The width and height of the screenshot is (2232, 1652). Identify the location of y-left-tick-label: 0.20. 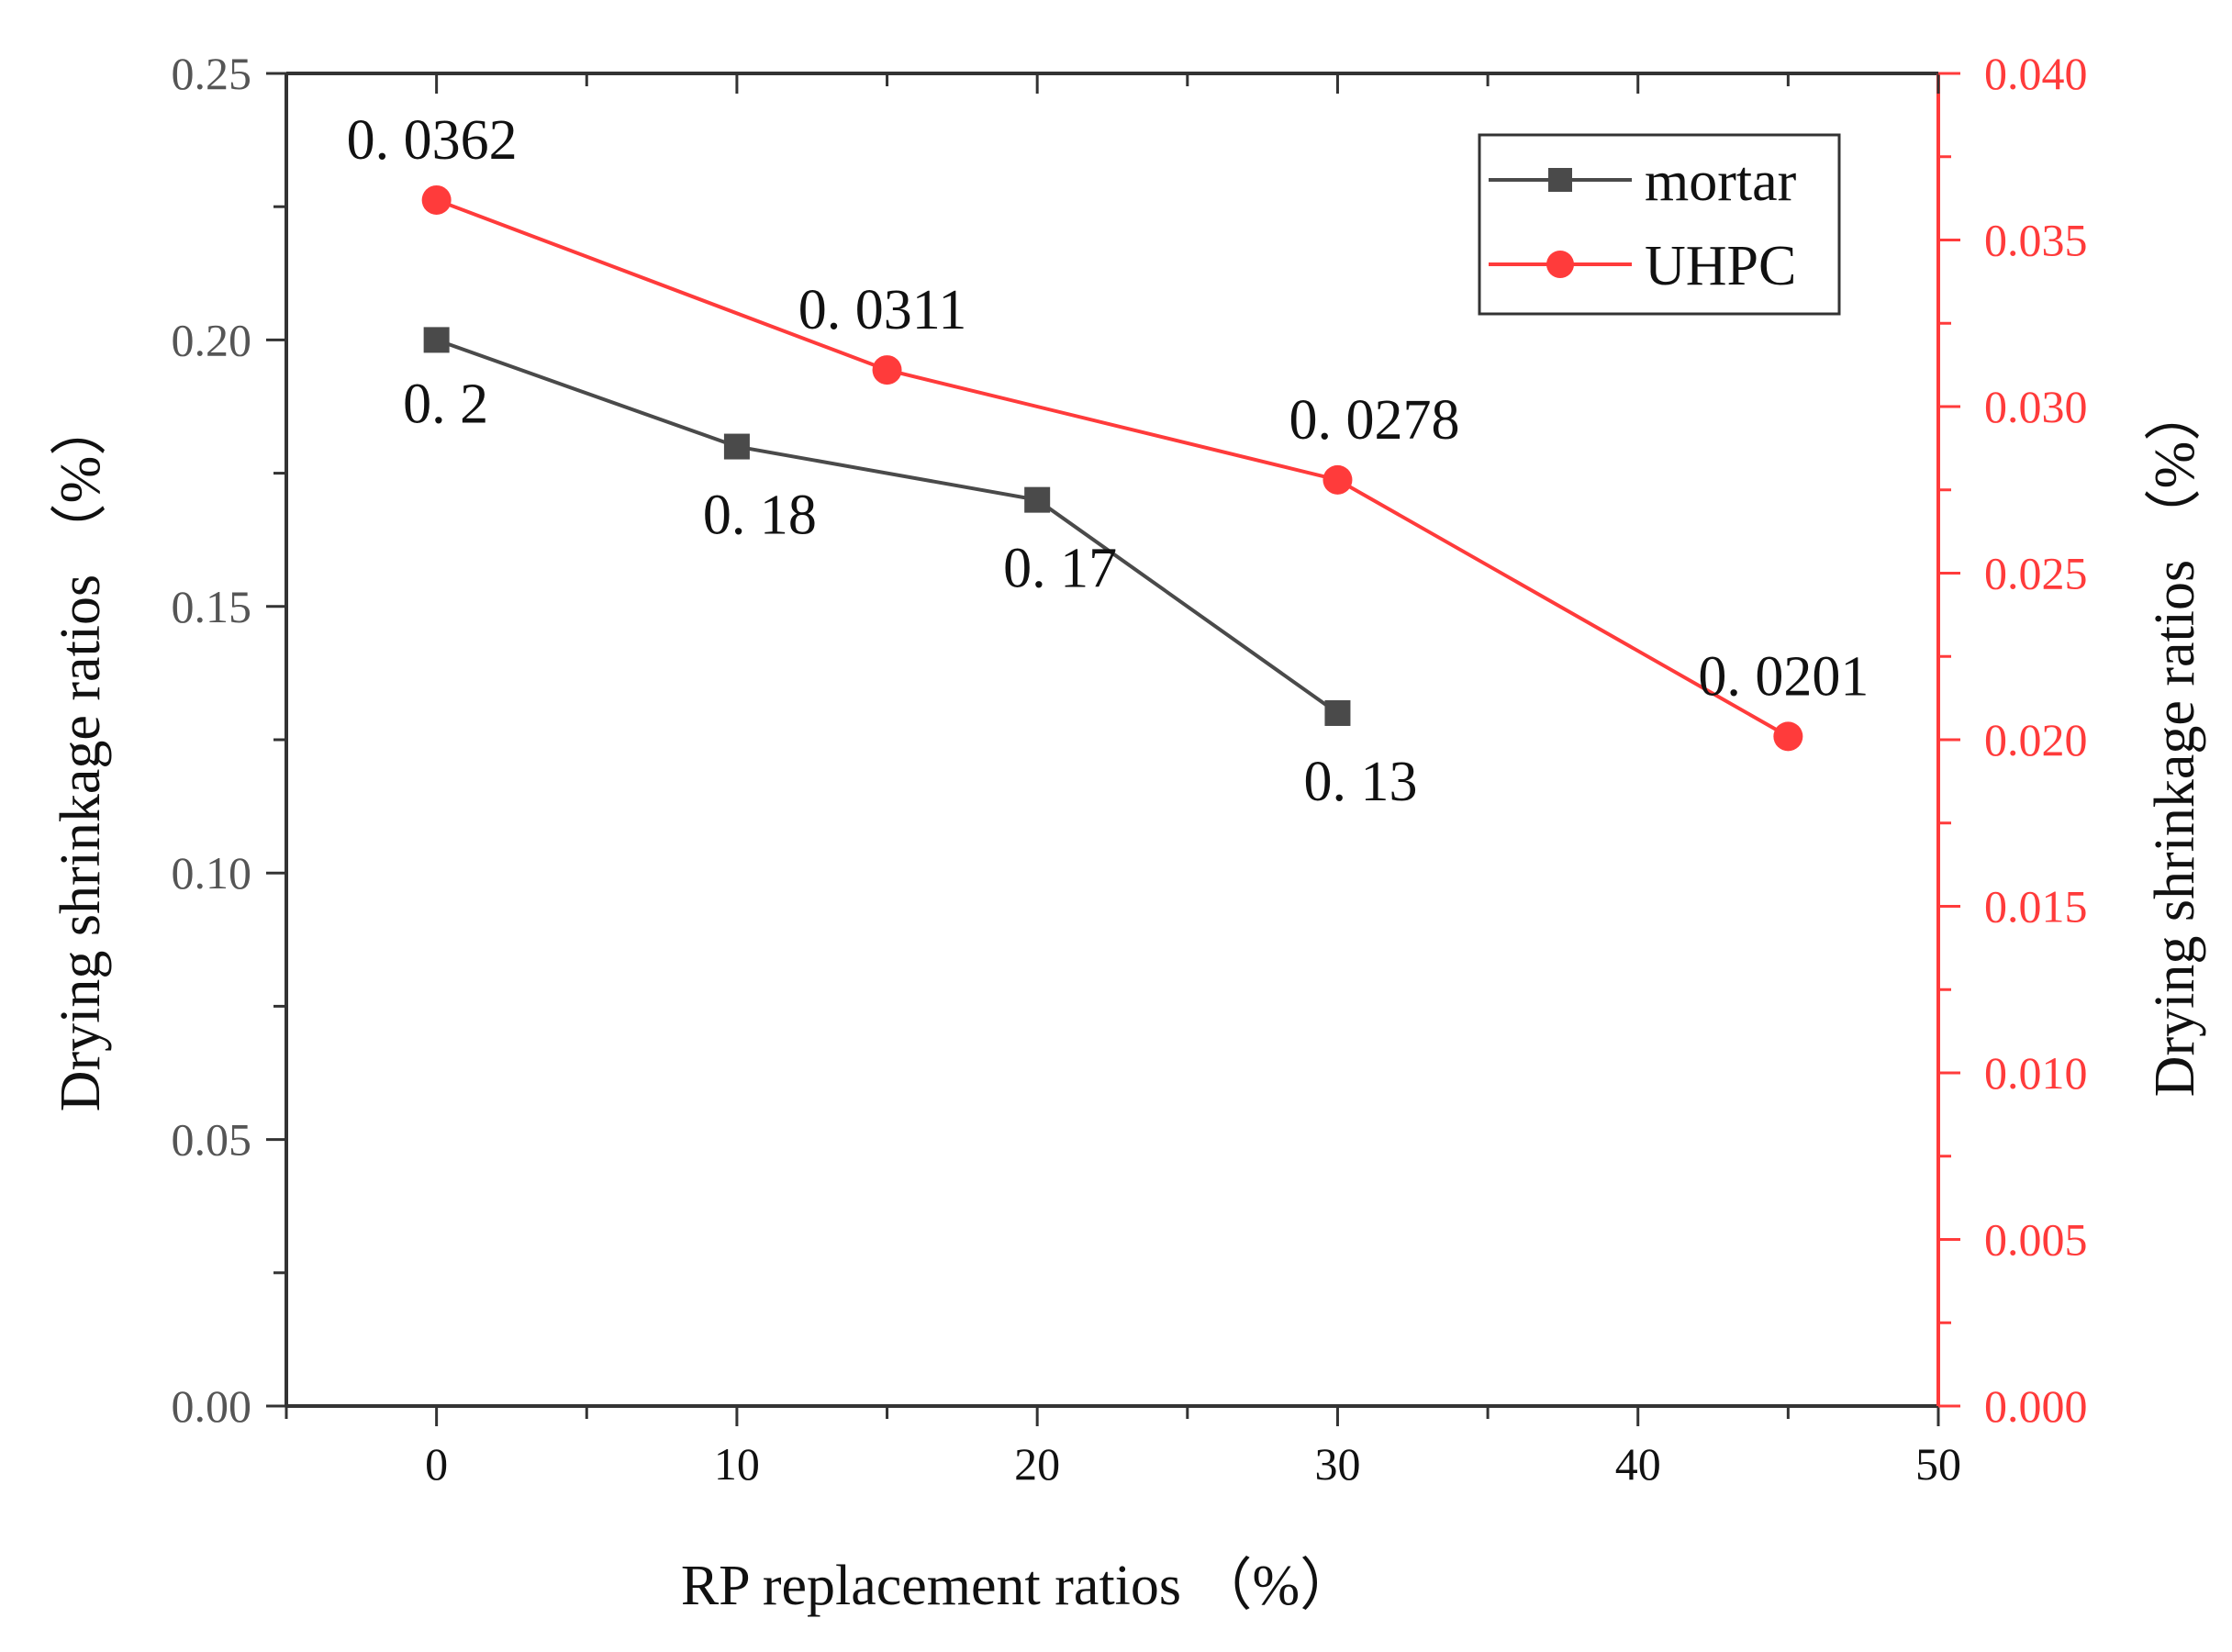
(212, 339).